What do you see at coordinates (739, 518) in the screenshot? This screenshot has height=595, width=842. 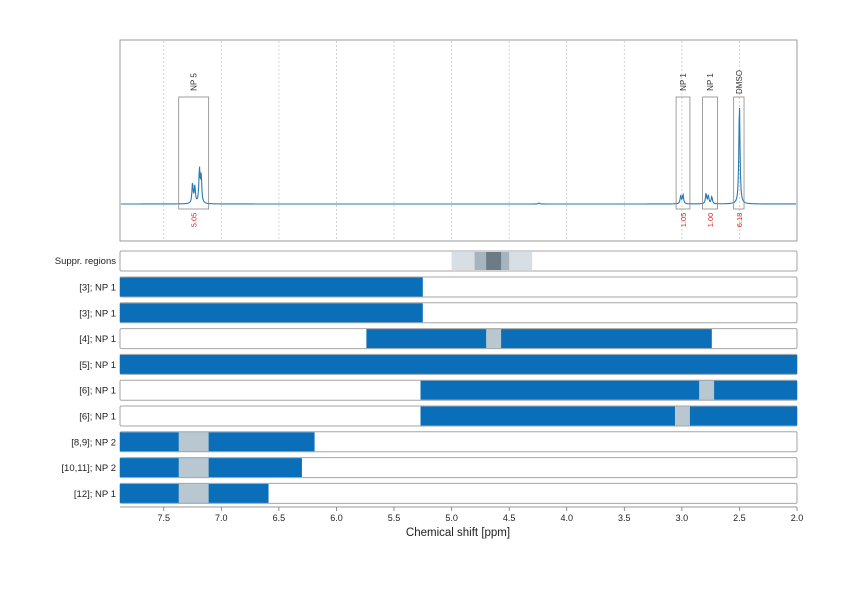 I see `x-tick-label-10: 2.5` at bounding box center [739, 518].